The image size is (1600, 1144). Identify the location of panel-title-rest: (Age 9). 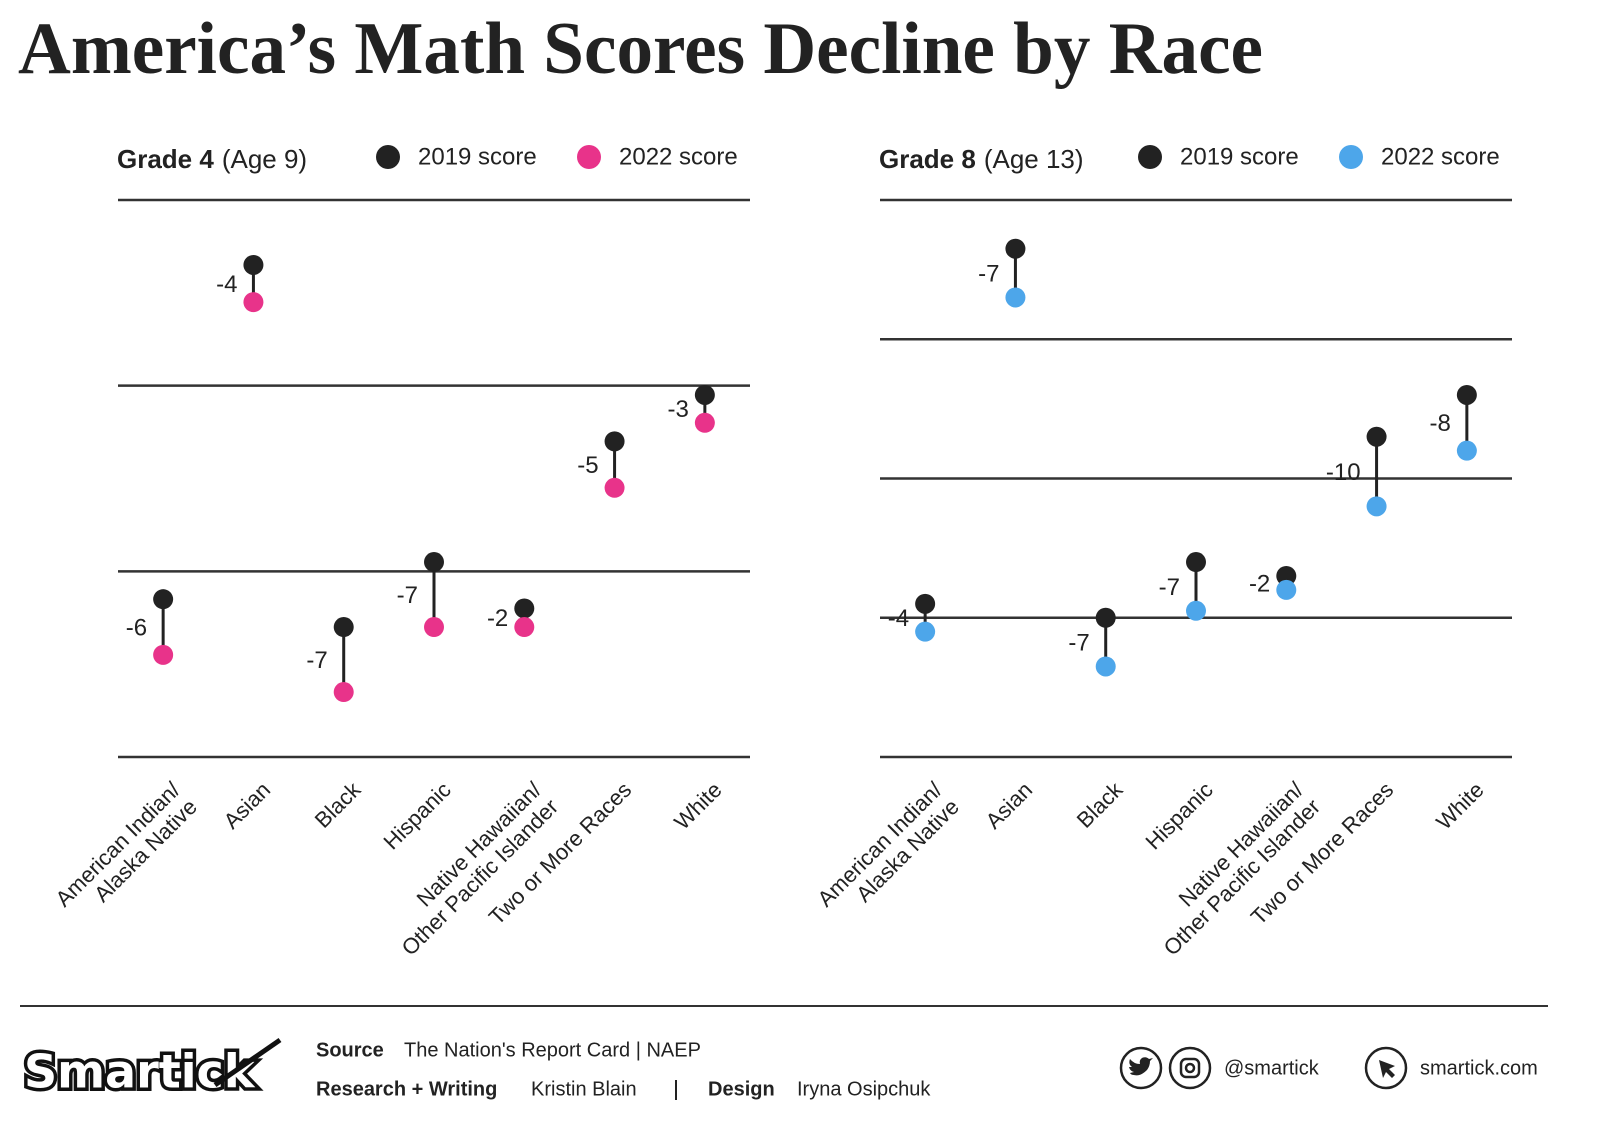
(264, 159).